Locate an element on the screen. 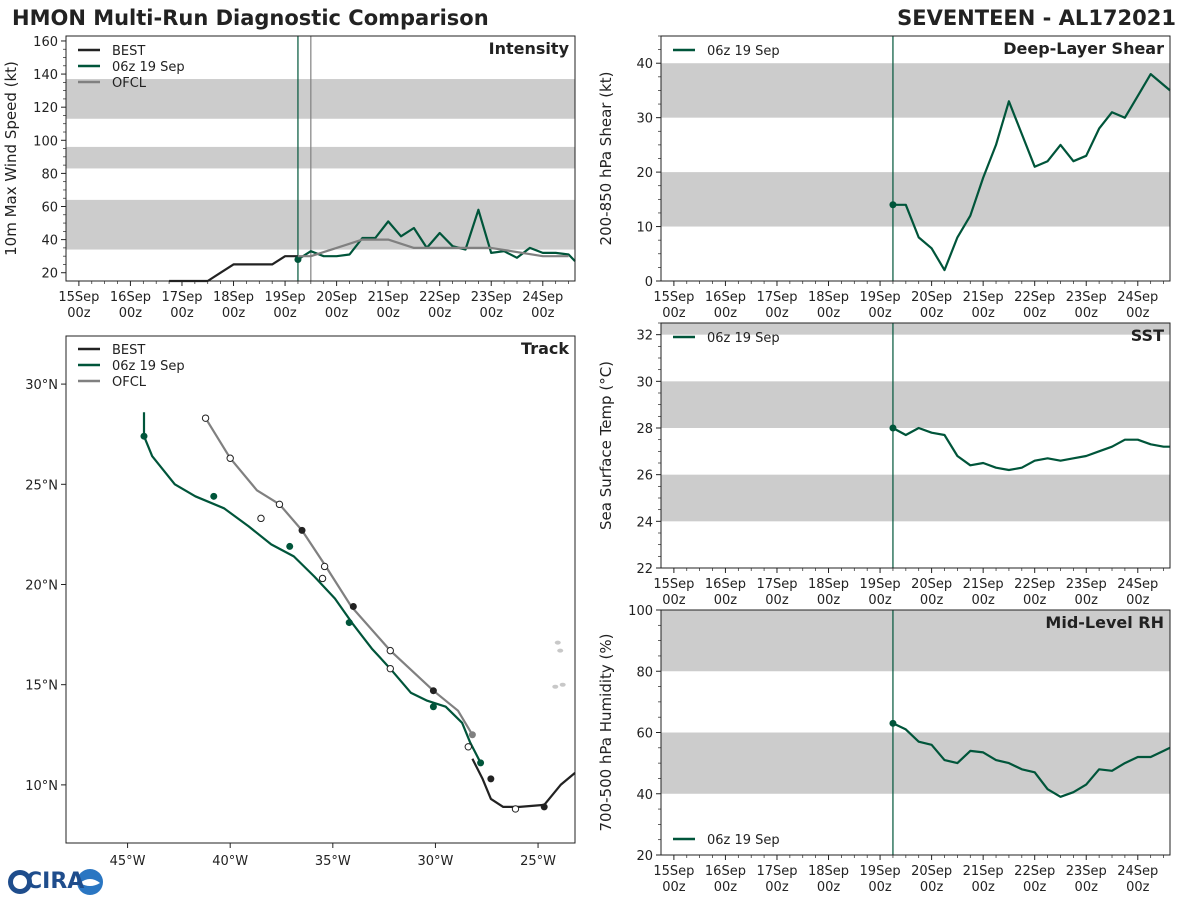  sst-xtick-day-3: 18Sep is located at coordinates (828, 584).